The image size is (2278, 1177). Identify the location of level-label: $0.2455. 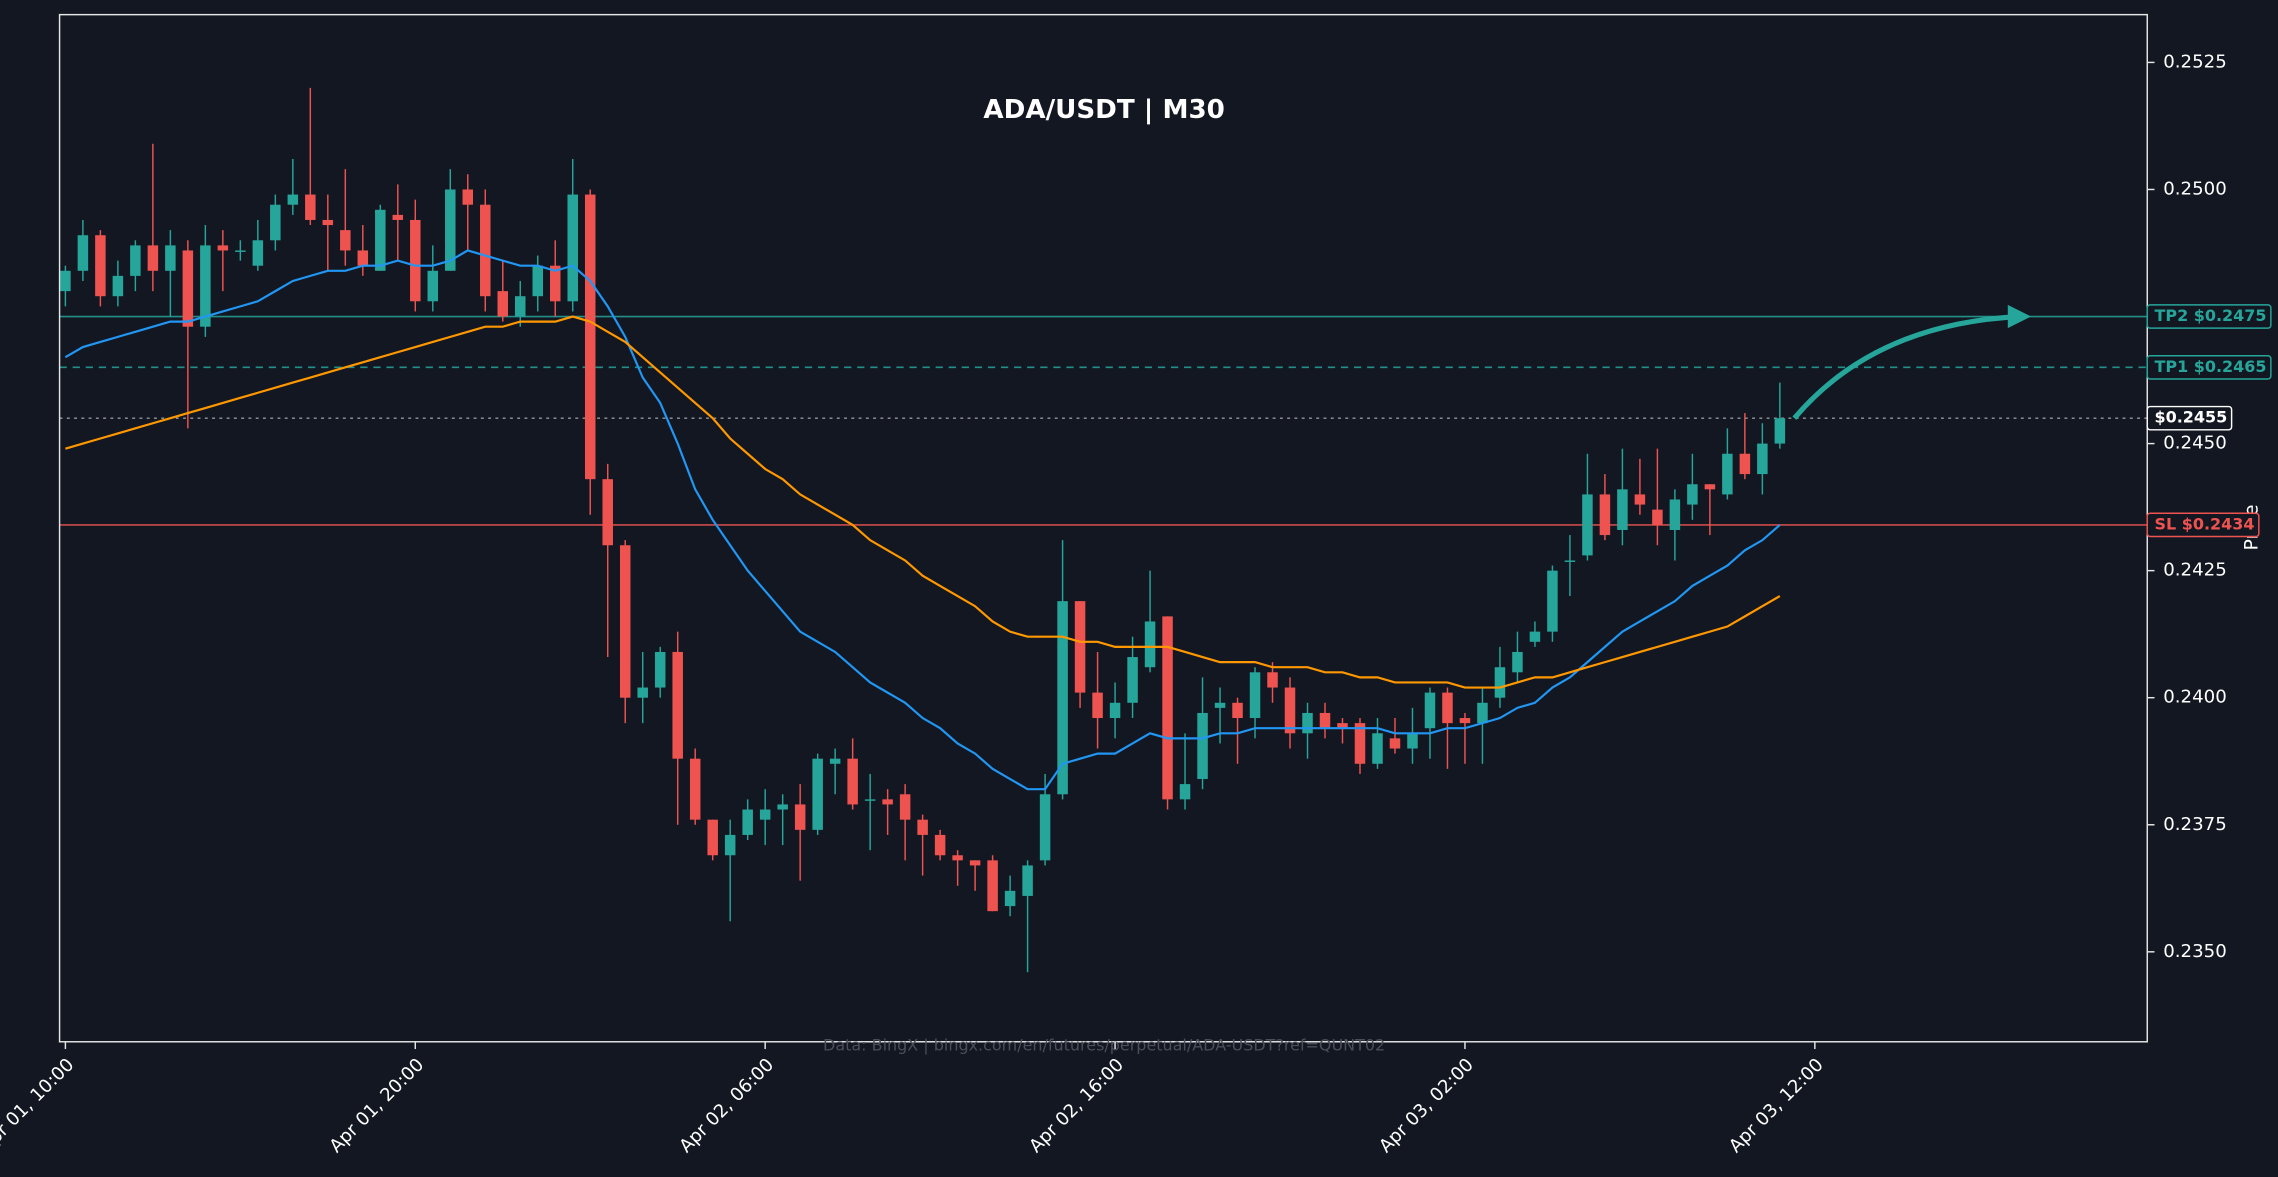
(2191, 417).